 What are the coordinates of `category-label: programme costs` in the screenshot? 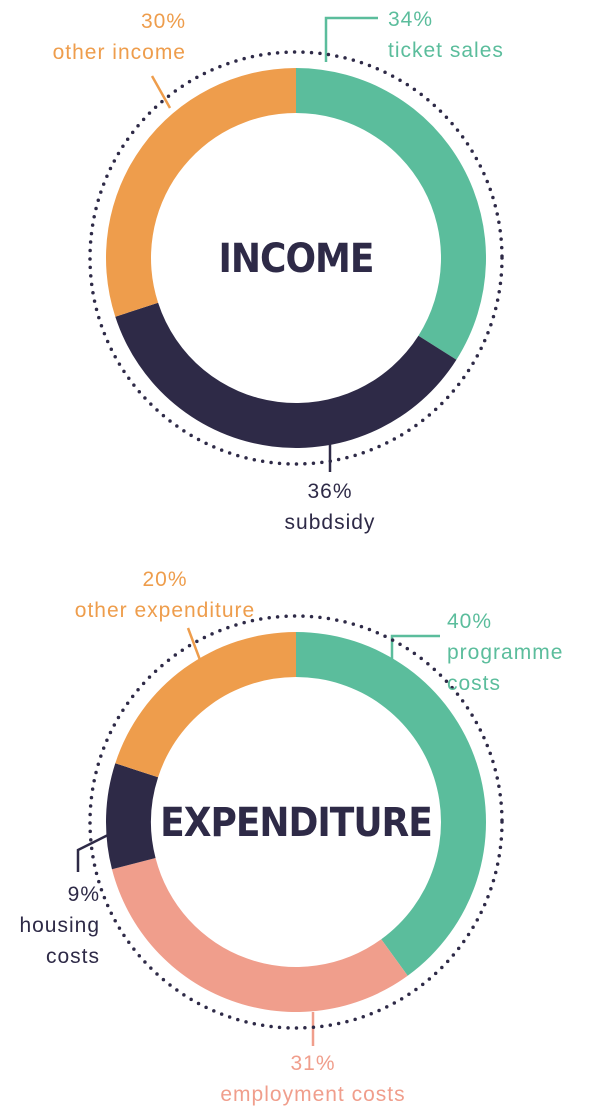 It's located at (505, 668).